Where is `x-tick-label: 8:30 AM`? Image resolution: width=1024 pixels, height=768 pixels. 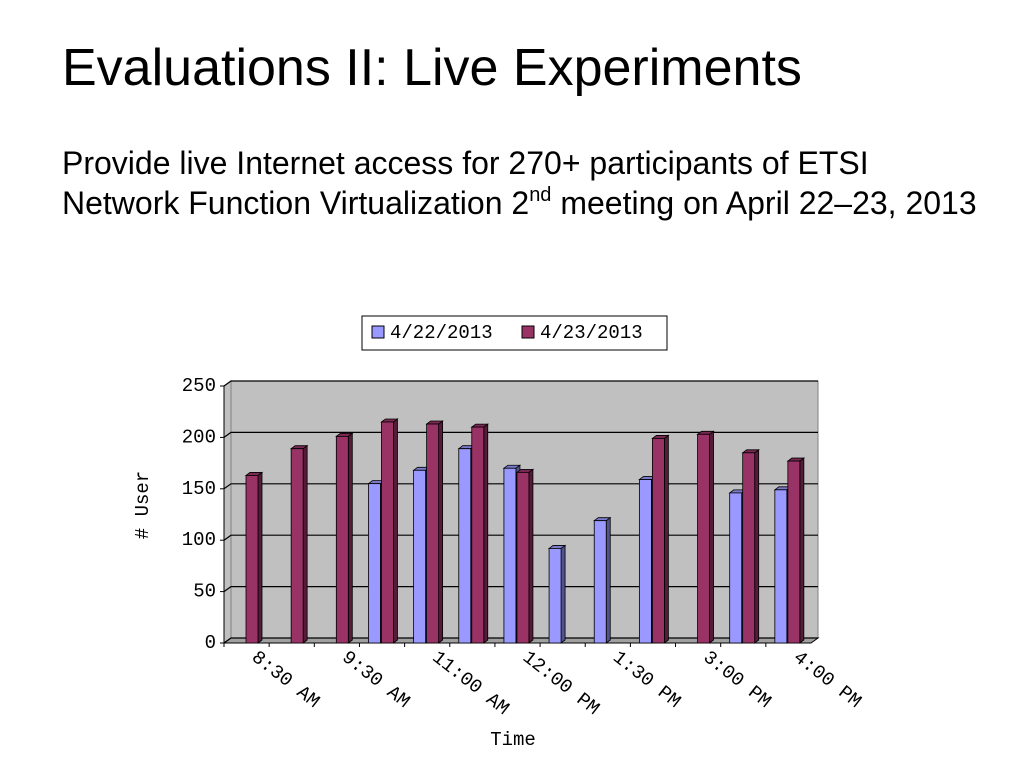
x-tick-label: 8:30 AM is located at coordinates (285, 679).